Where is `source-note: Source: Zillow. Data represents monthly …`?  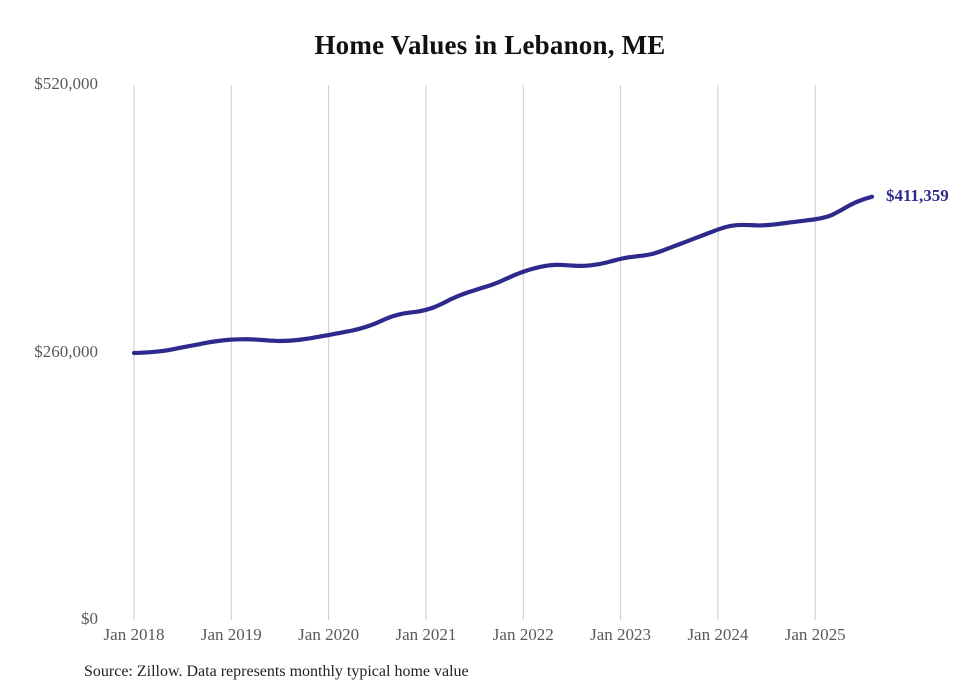 source-note: Source: Zillow. Data represents monthly … is located at coordinates (276, 671).